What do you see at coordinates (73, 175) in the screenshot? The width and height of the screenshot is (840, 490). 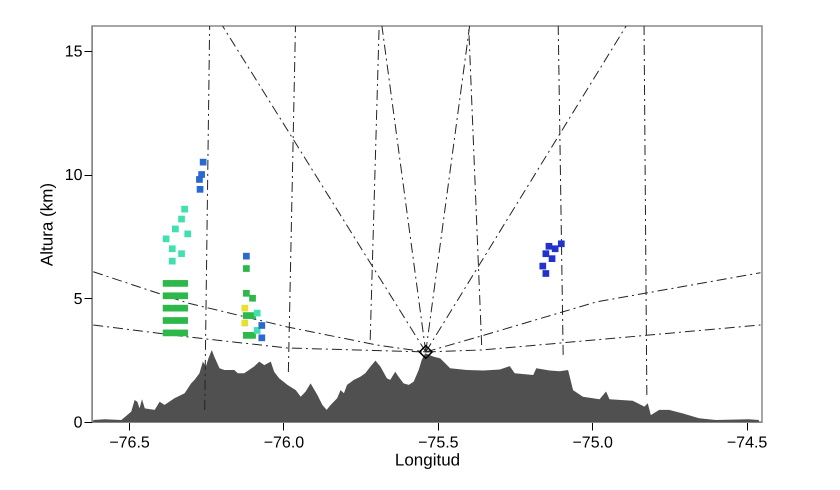 I see `y-tick-label: 10` at bounding box center [73, 175].